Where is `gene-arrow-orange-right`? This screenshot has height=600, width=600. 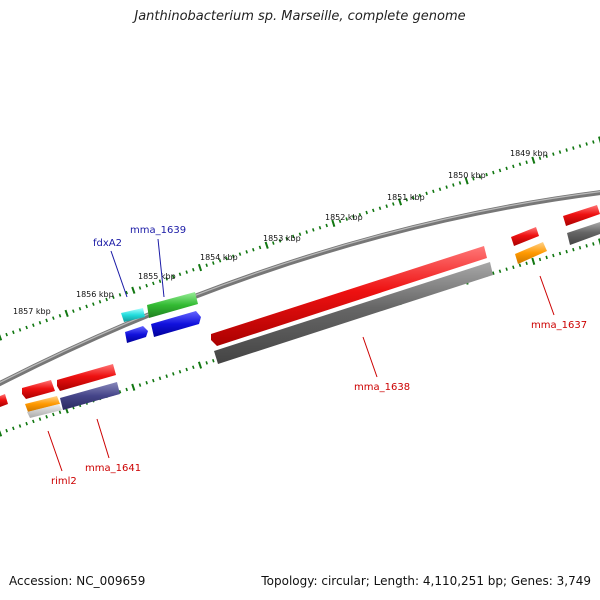 gene-arrow-orange-right is located at coordinates (531, 253).